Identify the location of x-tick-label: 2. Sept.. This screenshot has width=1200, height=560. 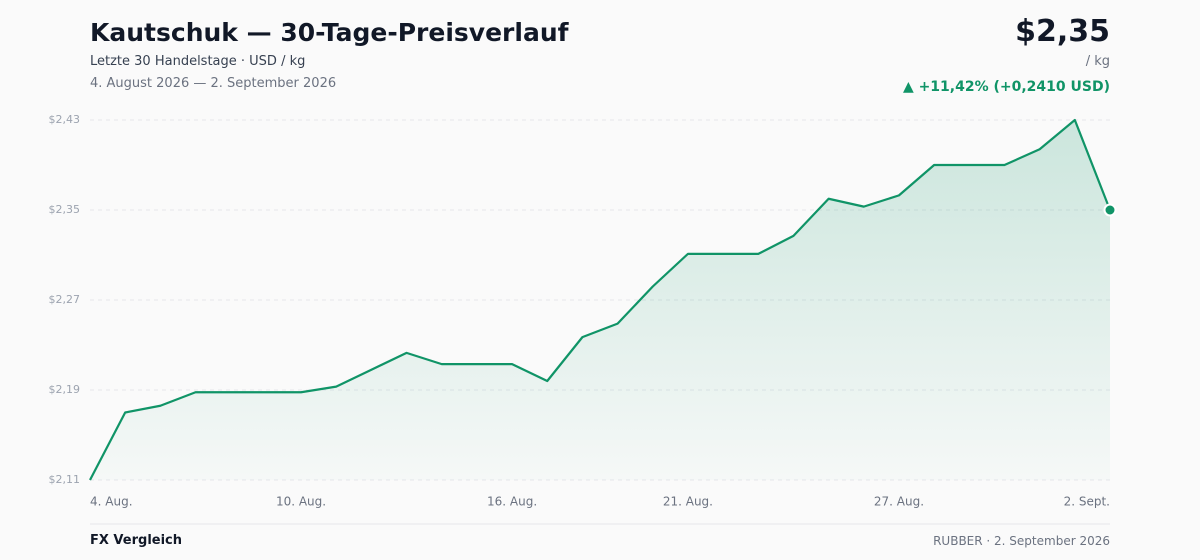
(1087, 502).